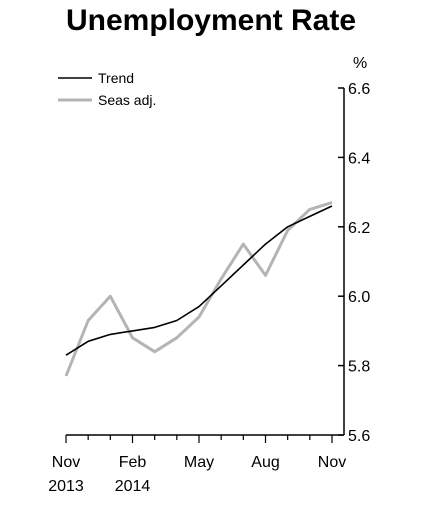 This screenshot has width=422, height=530. Describe the element at coordinates (359, 297) in the screenshot. I see `y-tick-label: 6.0` at that location.